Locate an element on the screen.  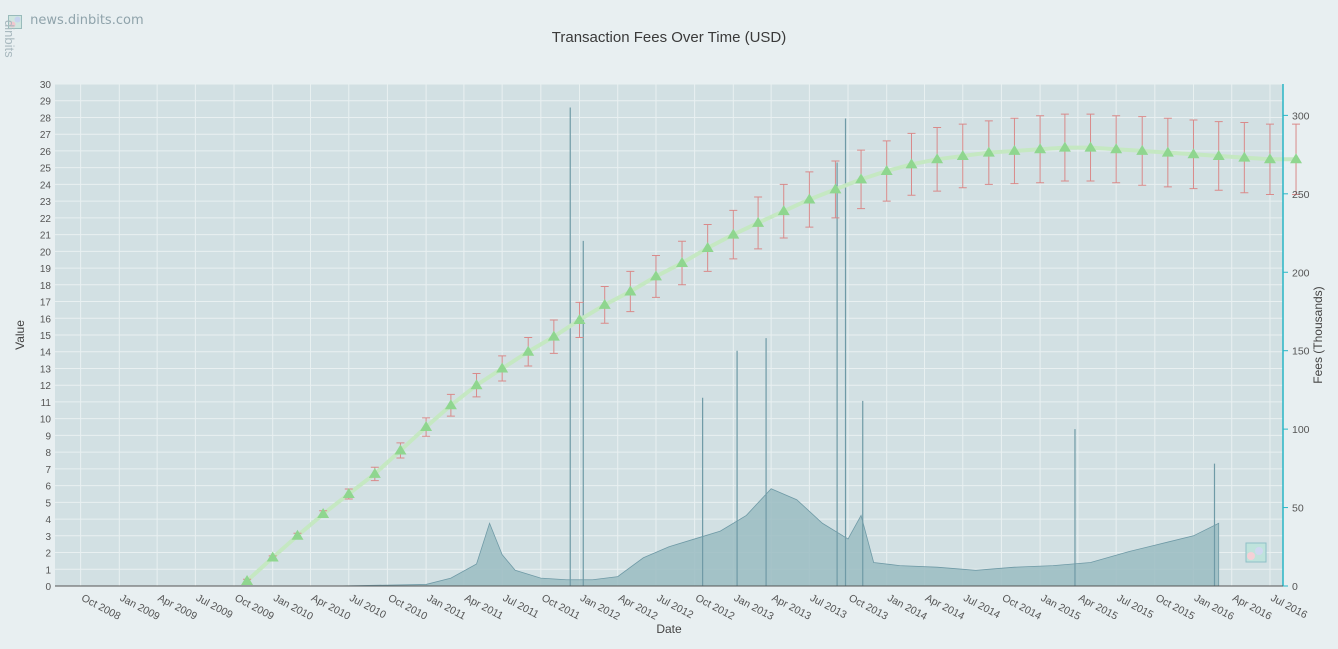
y-tick-label-left: 25 is located at coordinates (46, 169).